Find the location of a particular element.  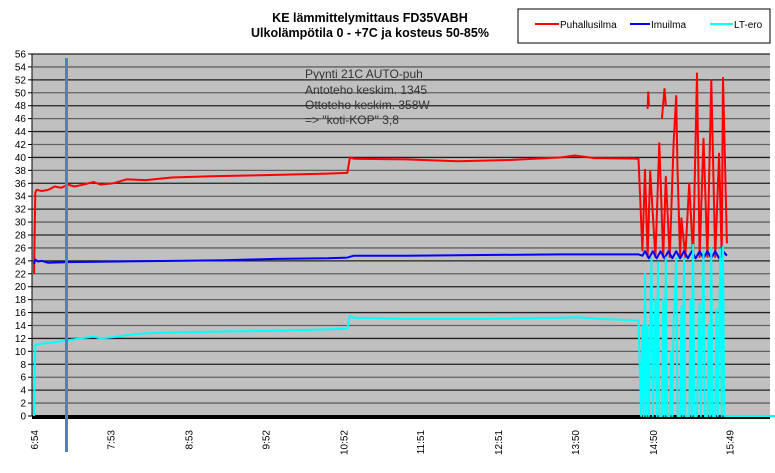

y-tick-label: 6 is located at coordinates (23, 378).